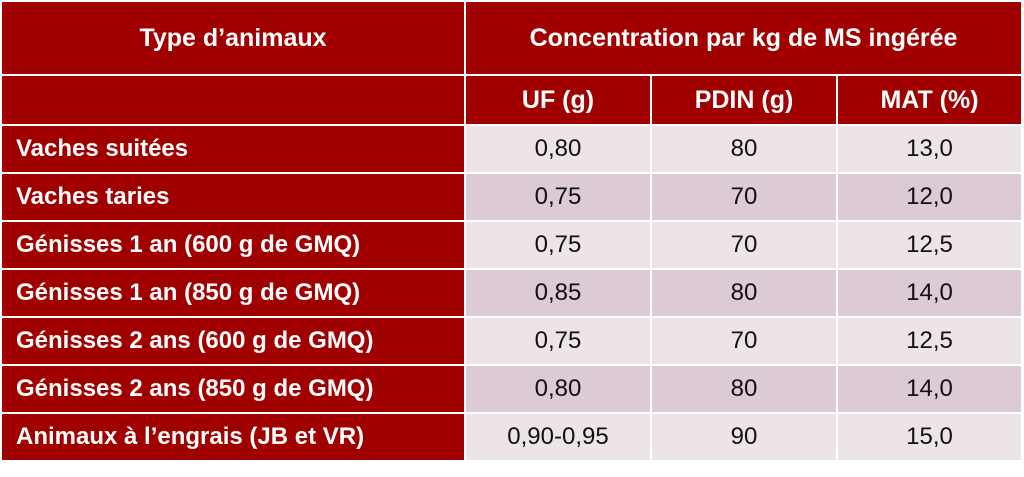  What do you see at coordinates (233, 100) in the screenshot?
I see `header-empty-cell` at bounding box center [233, 100].